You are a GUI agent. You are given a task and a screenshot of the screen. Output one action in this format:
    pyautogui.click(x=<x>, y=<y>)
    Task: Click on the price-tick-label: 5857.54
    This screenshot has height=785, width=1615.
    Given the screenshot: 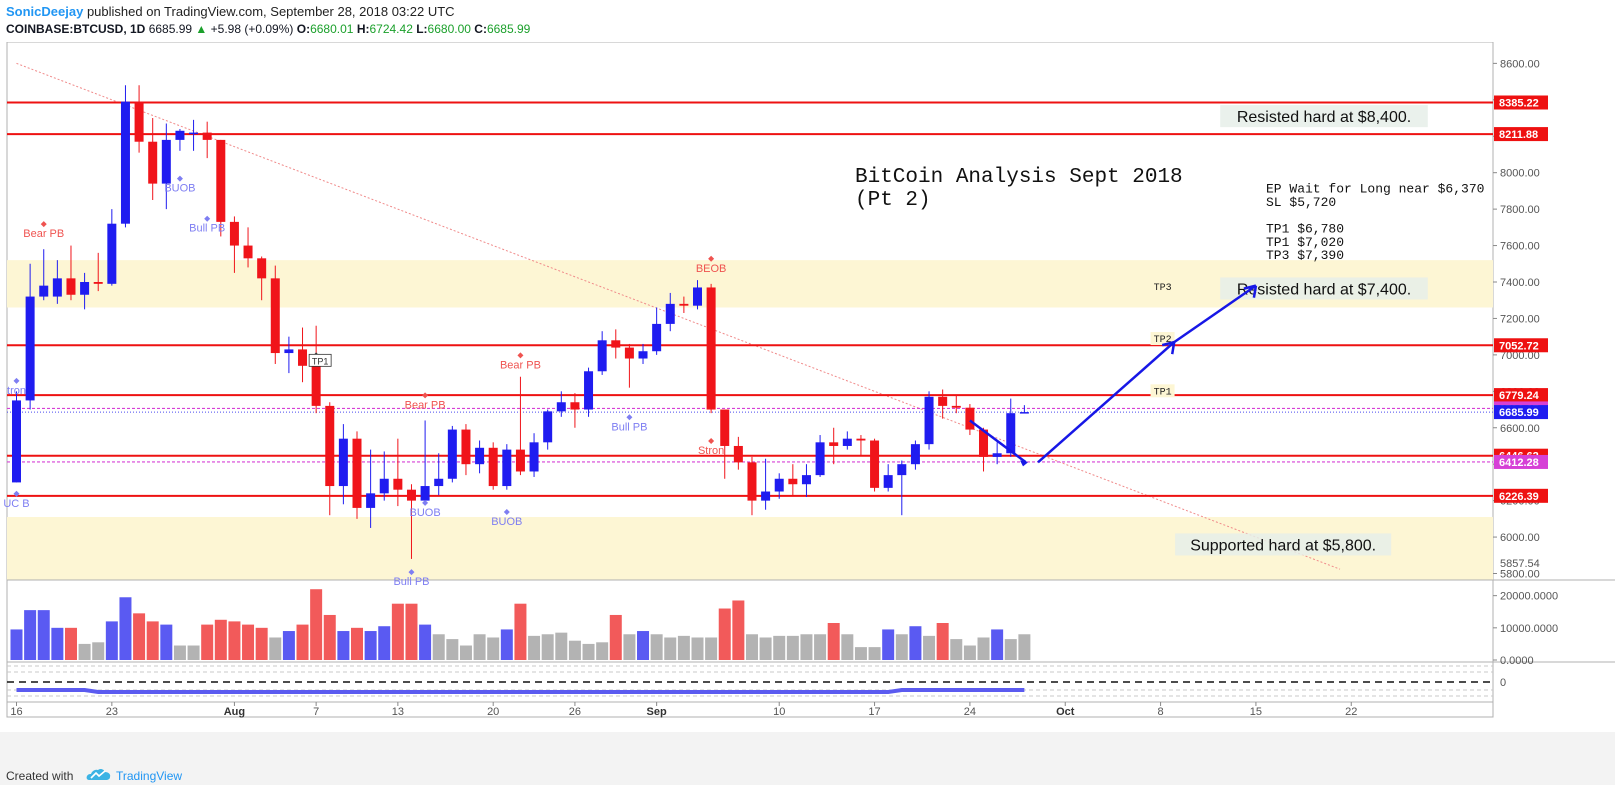 What is the action you would take?
    pyautogui.click(x=1520, y=564)
    